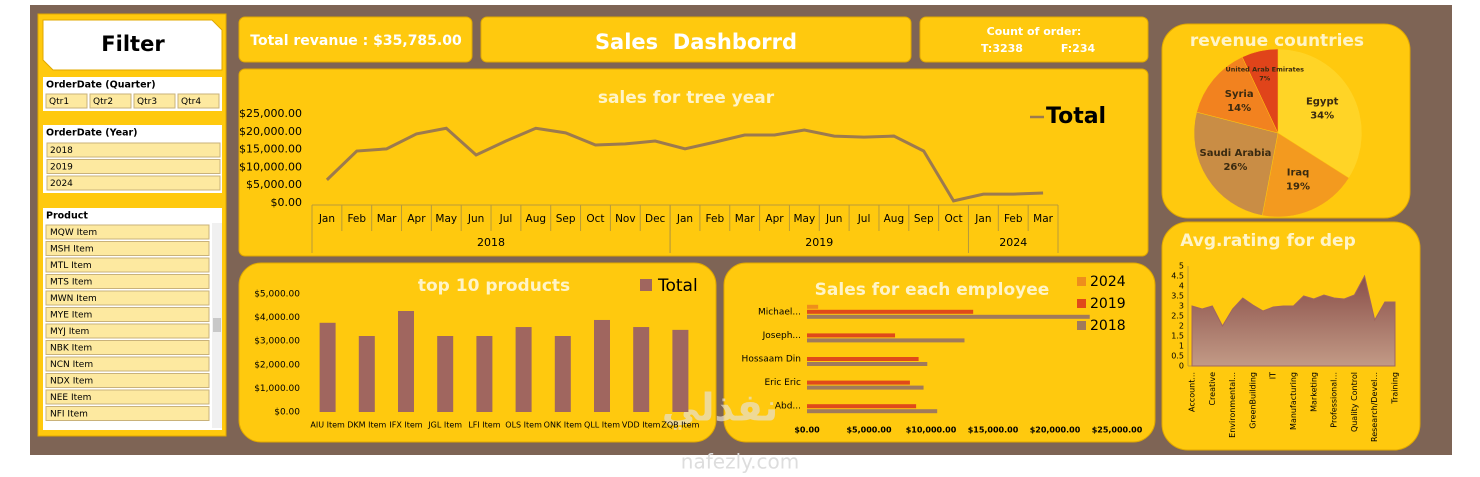 The width and height of the screenshot is (1480, 477). I want to click on chart-title: top 10 products, so click(494, 286).